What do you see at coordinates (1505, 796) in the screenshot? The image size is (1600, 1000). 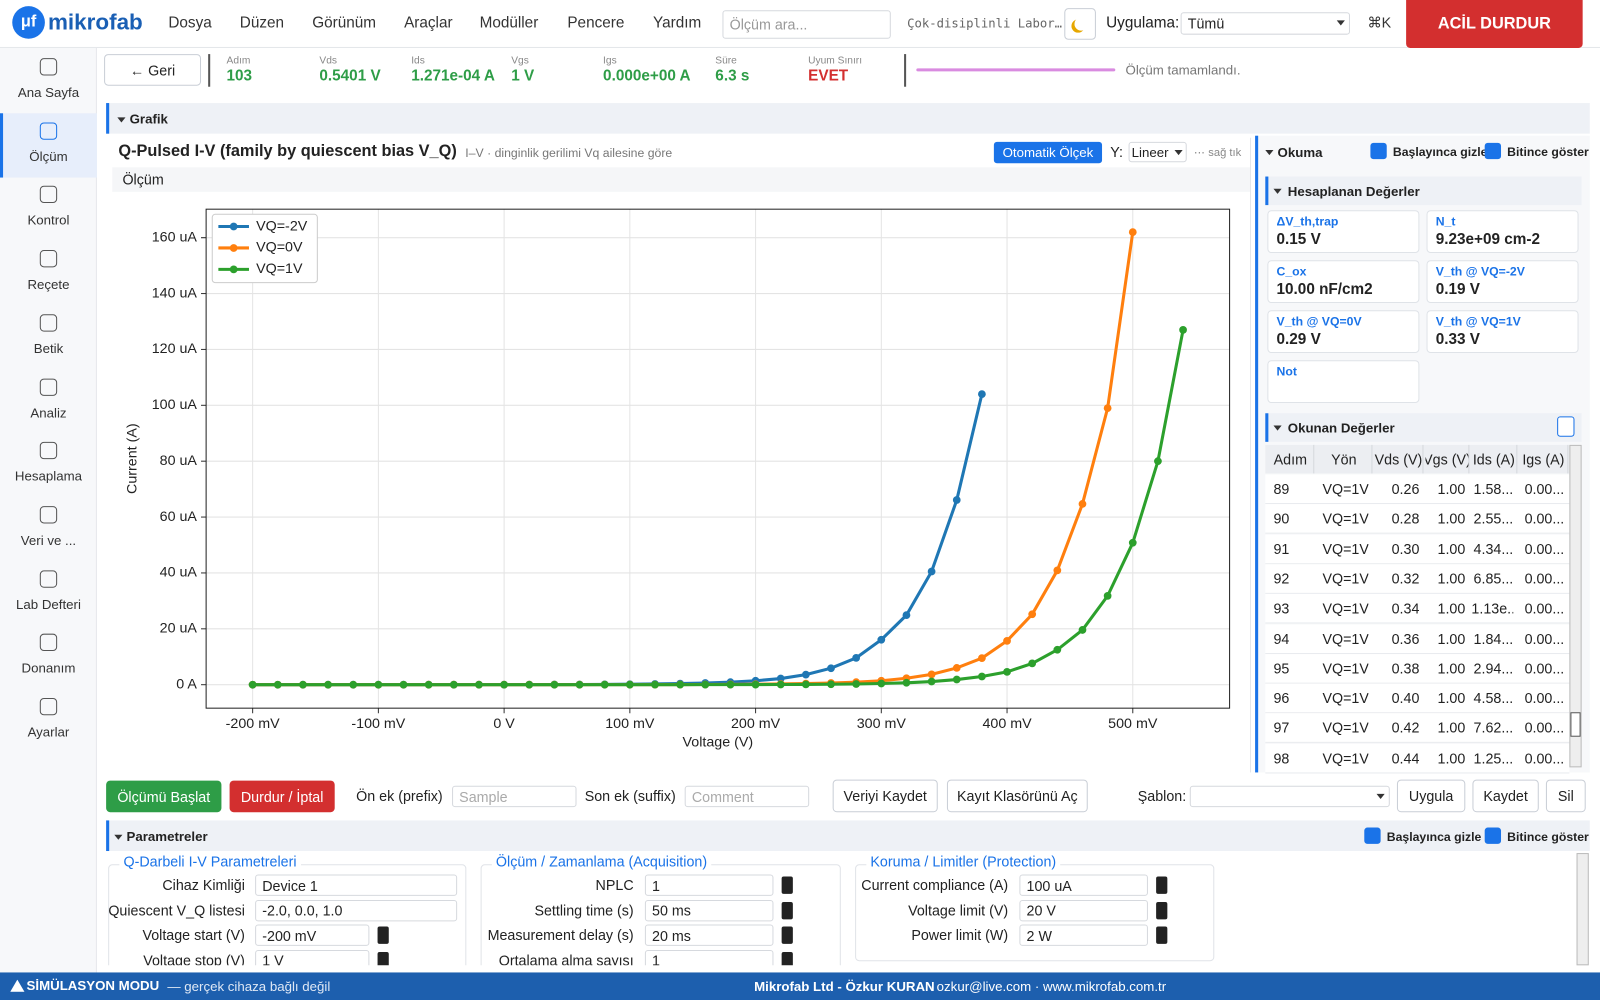 I see `save-button: Kaydet` at bounding box center [1505, 796].